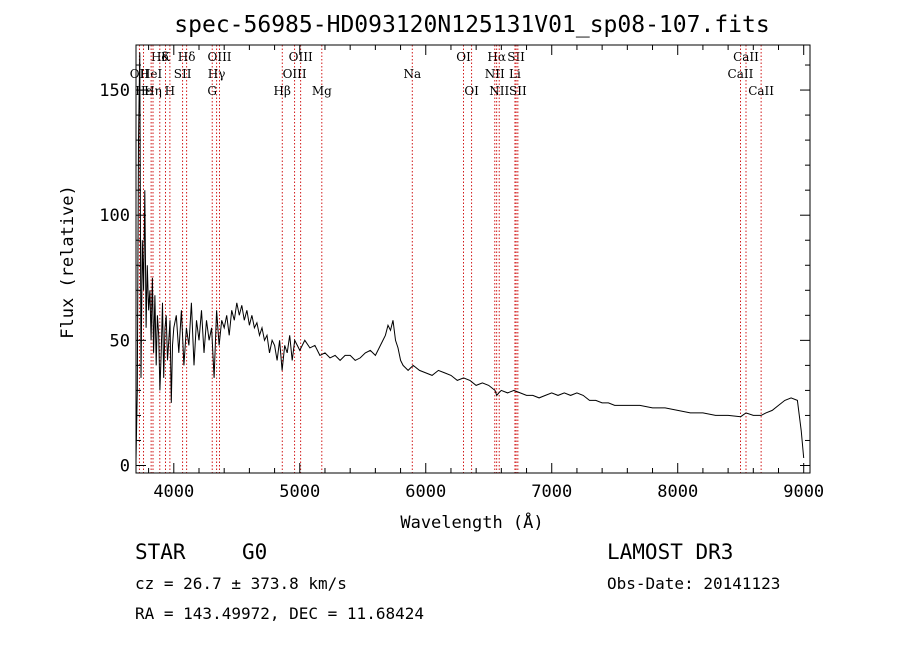 The height and width of the screenshot is (649, 900). Describe the element at coordinates (212, 91) in the screenshot. I see `spectral-line-label: G` at that location.